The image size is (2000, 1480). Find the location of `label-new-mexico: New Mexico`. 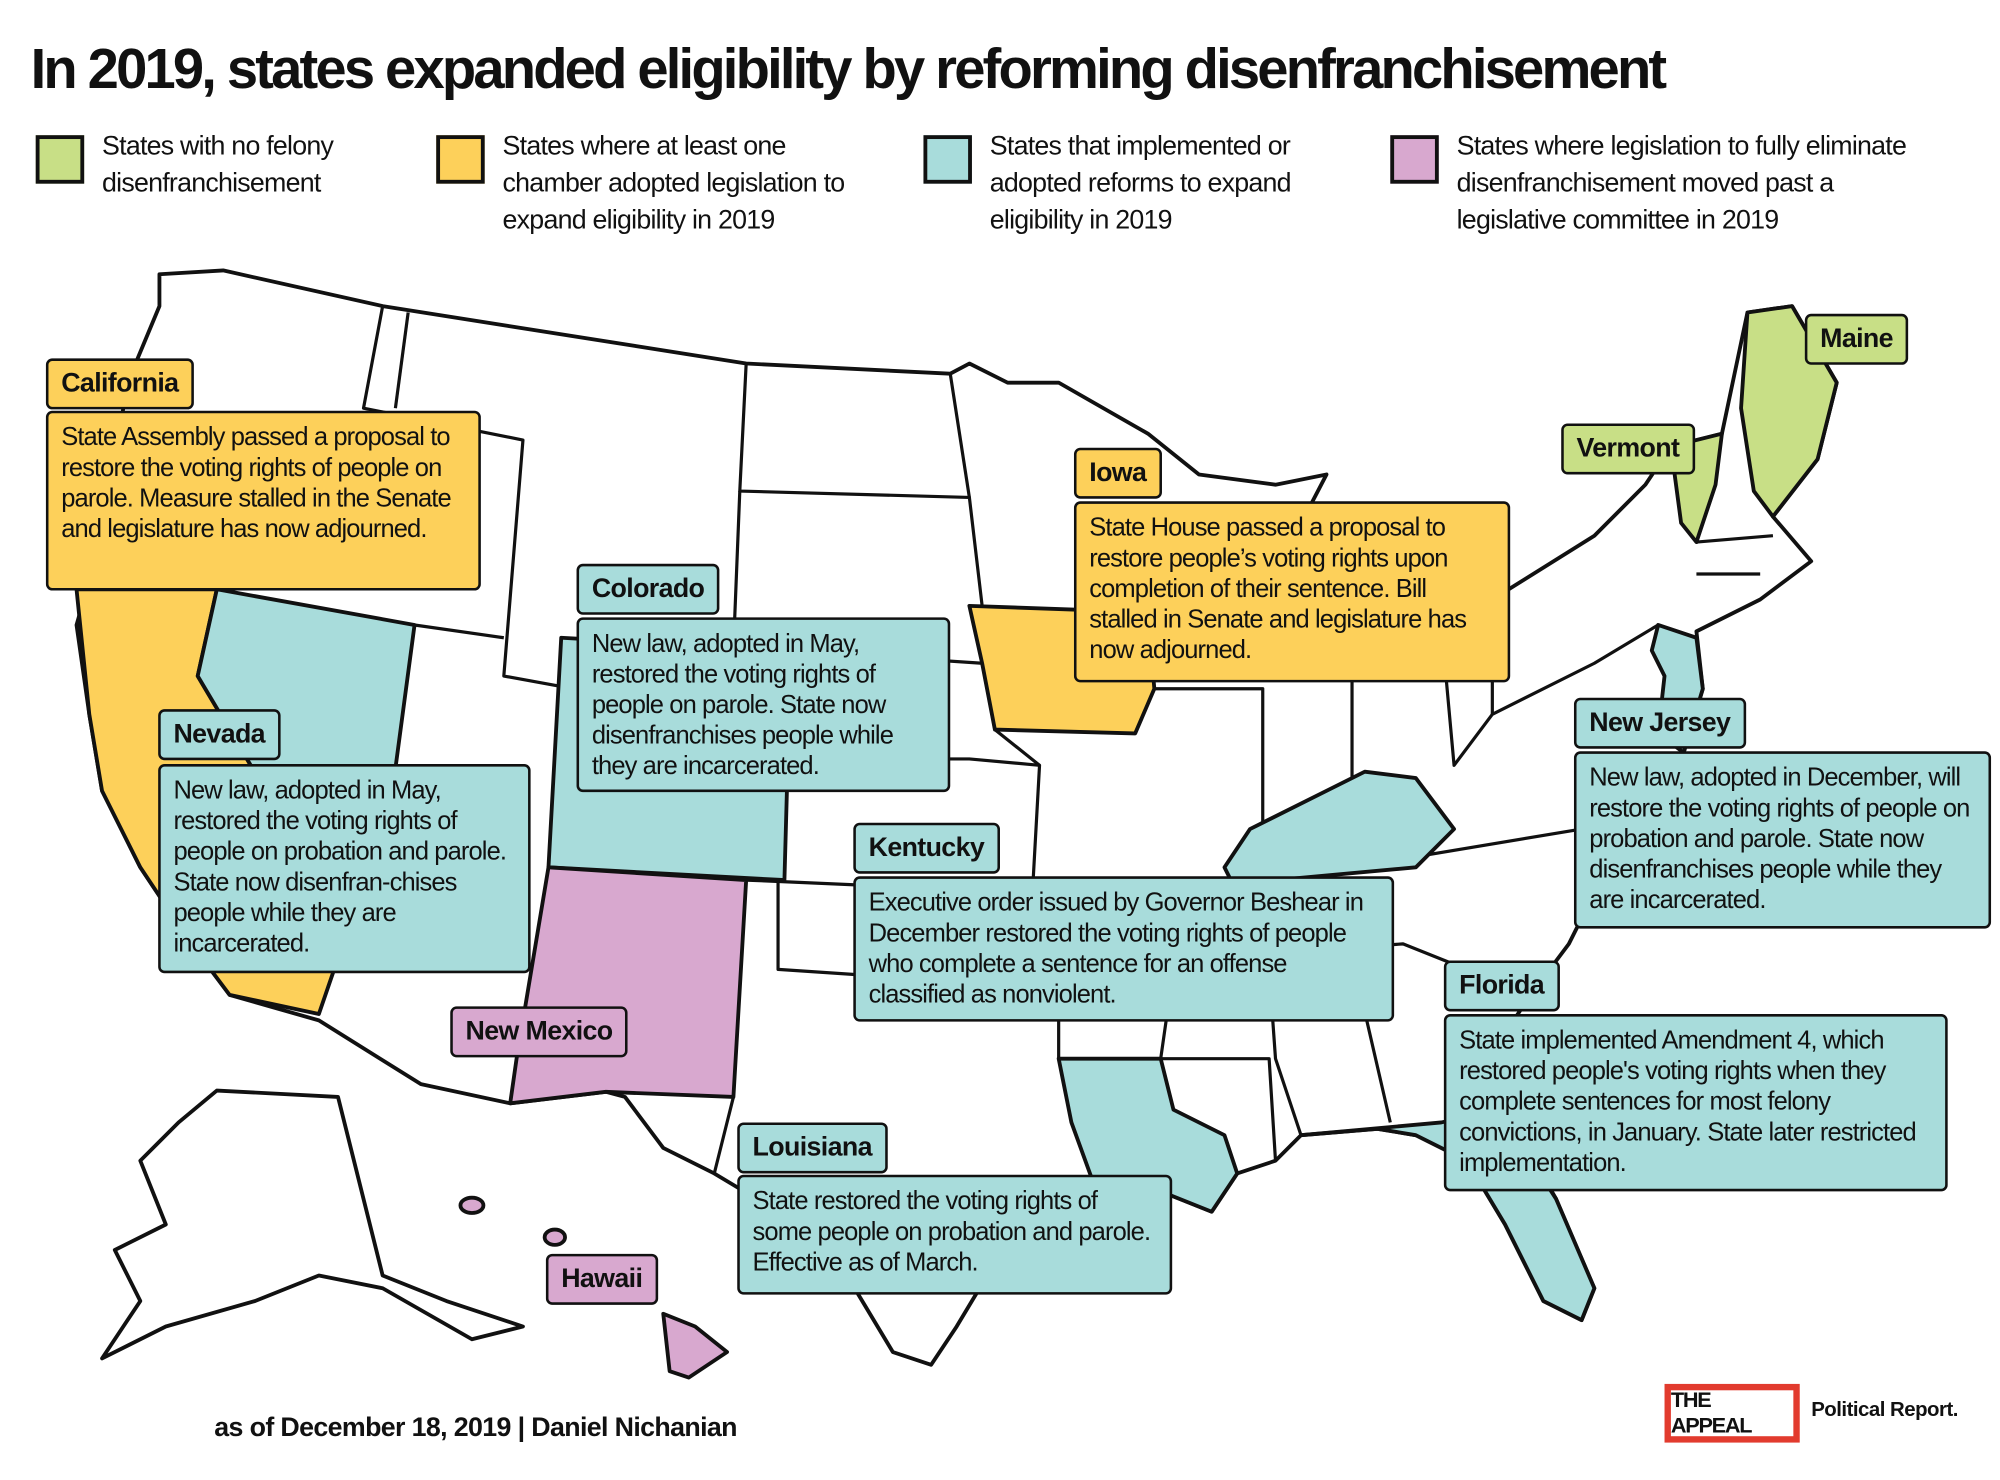

label-new-mexico: New Mexico is located at coordinates (539, 1032).